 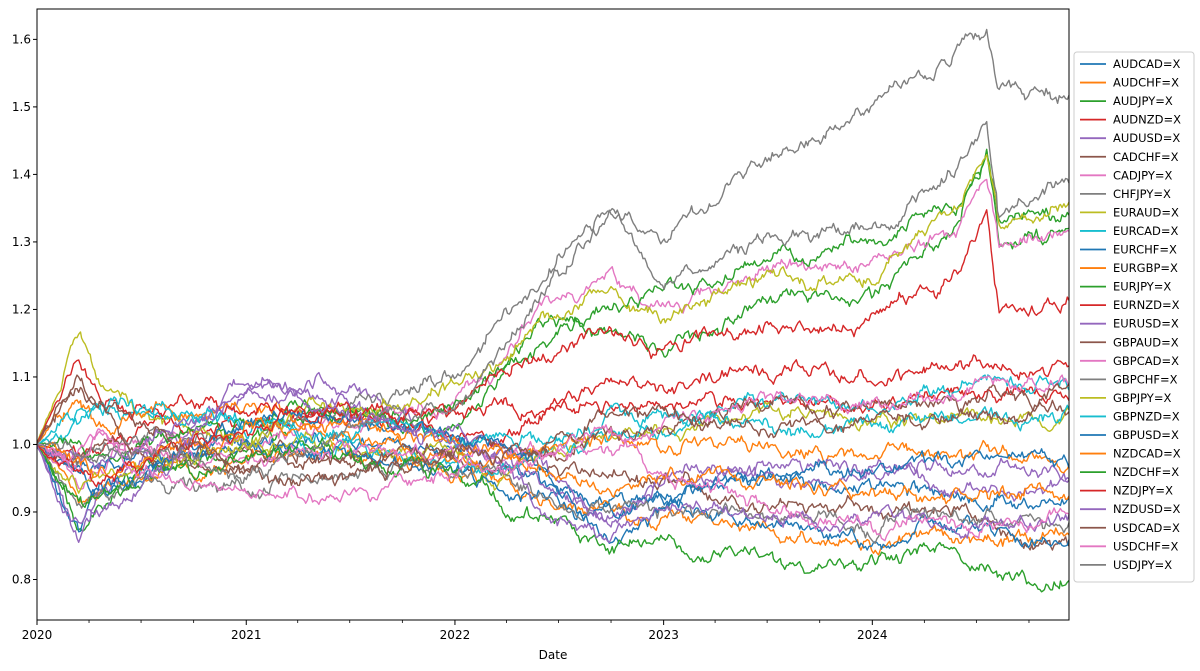 I want to click on legend-label: EURGBP=X, so click(x=1145, y=268).